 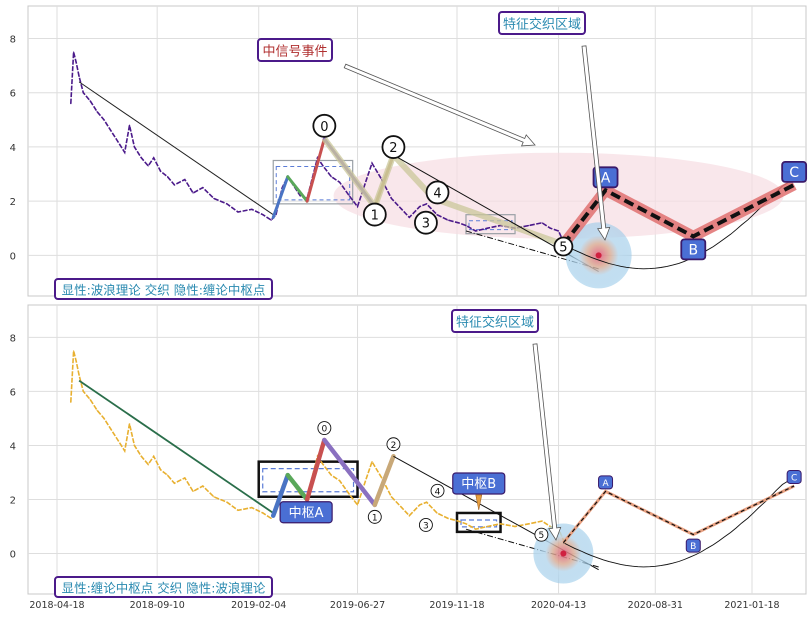 What do you see at coordinates (56, 605) in the screenshot?
I see `x-tick-label: 2018-04-18` at bounding box center [56, 605].